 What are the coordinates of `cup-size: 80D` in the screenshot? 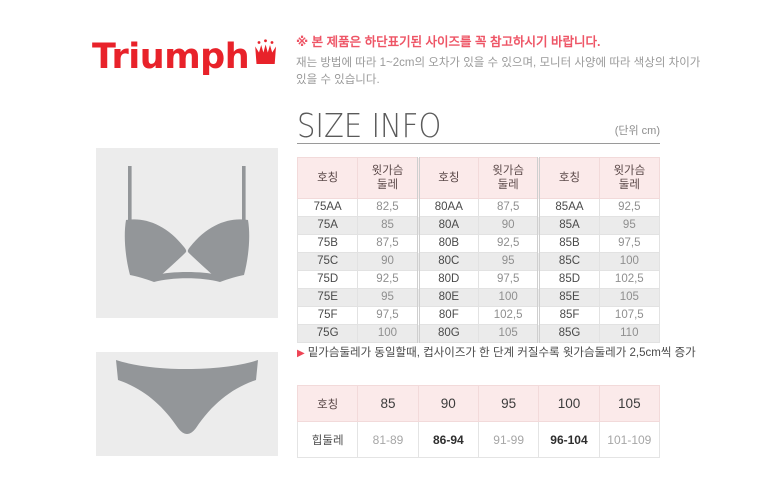 It's located at (447, 279).